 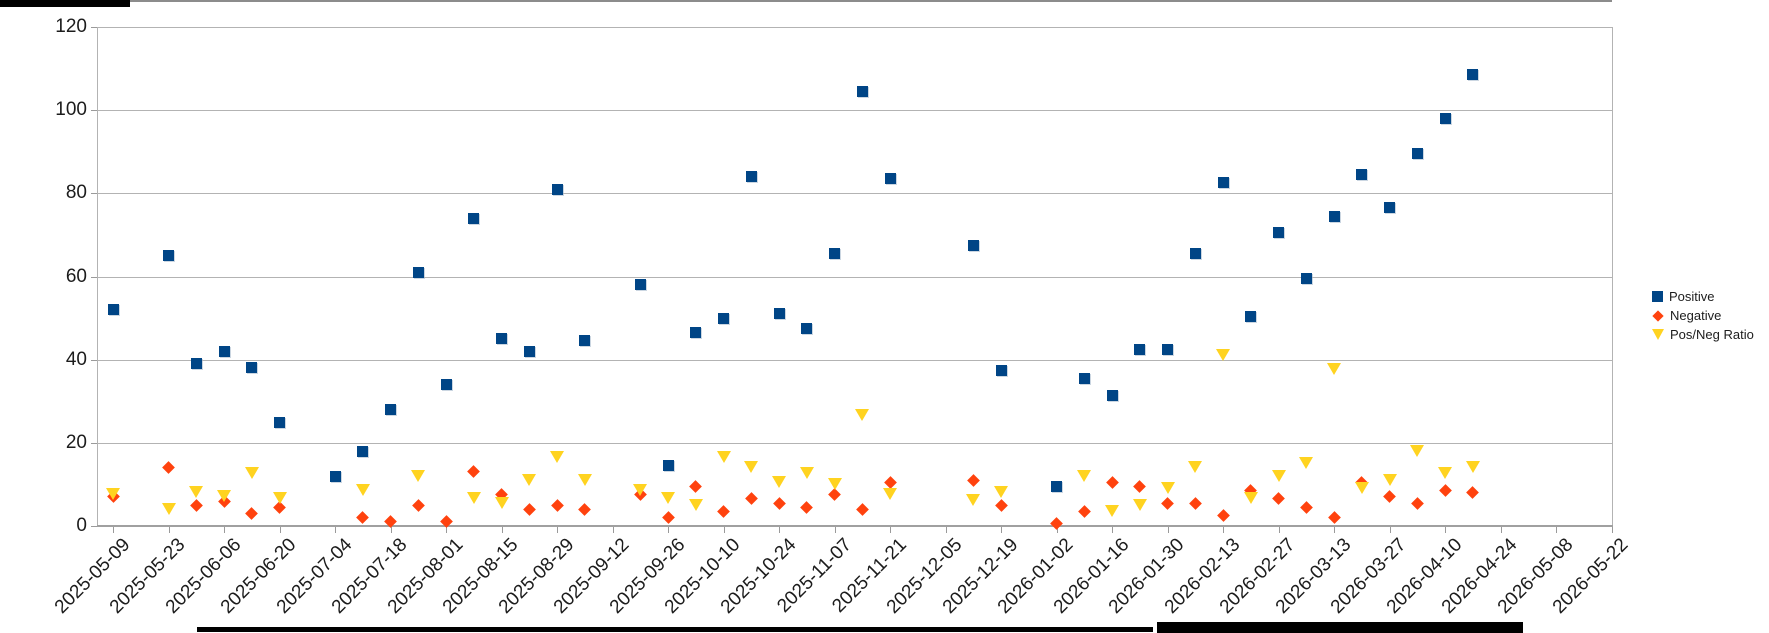 What do you see at coordinates (1703, 334) in the screenshot?
I see `legend-item-ratio: Pos/Neg Ratio` at bounding box center [1703, 334].